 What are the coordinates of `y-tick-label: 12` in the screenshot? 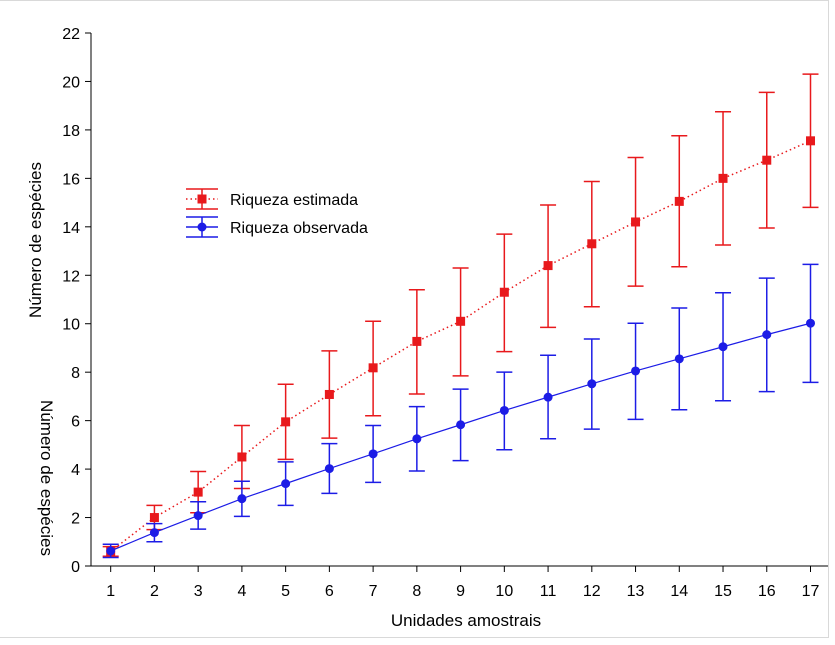 It's located at (71, 276).